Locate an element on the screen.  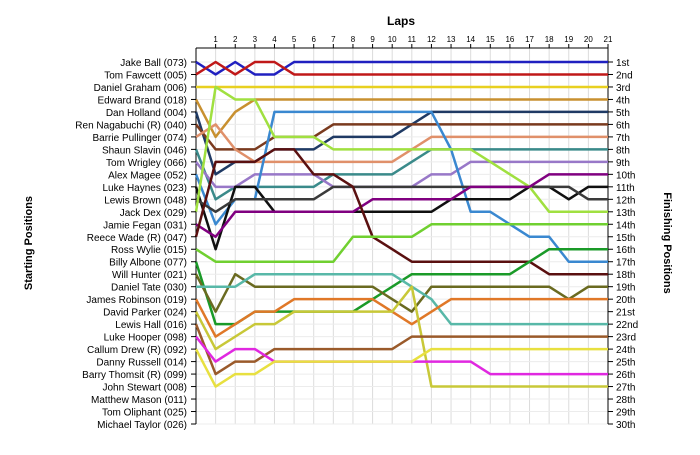
finishing-position-label: 10th is located at coordinates (625, 175).